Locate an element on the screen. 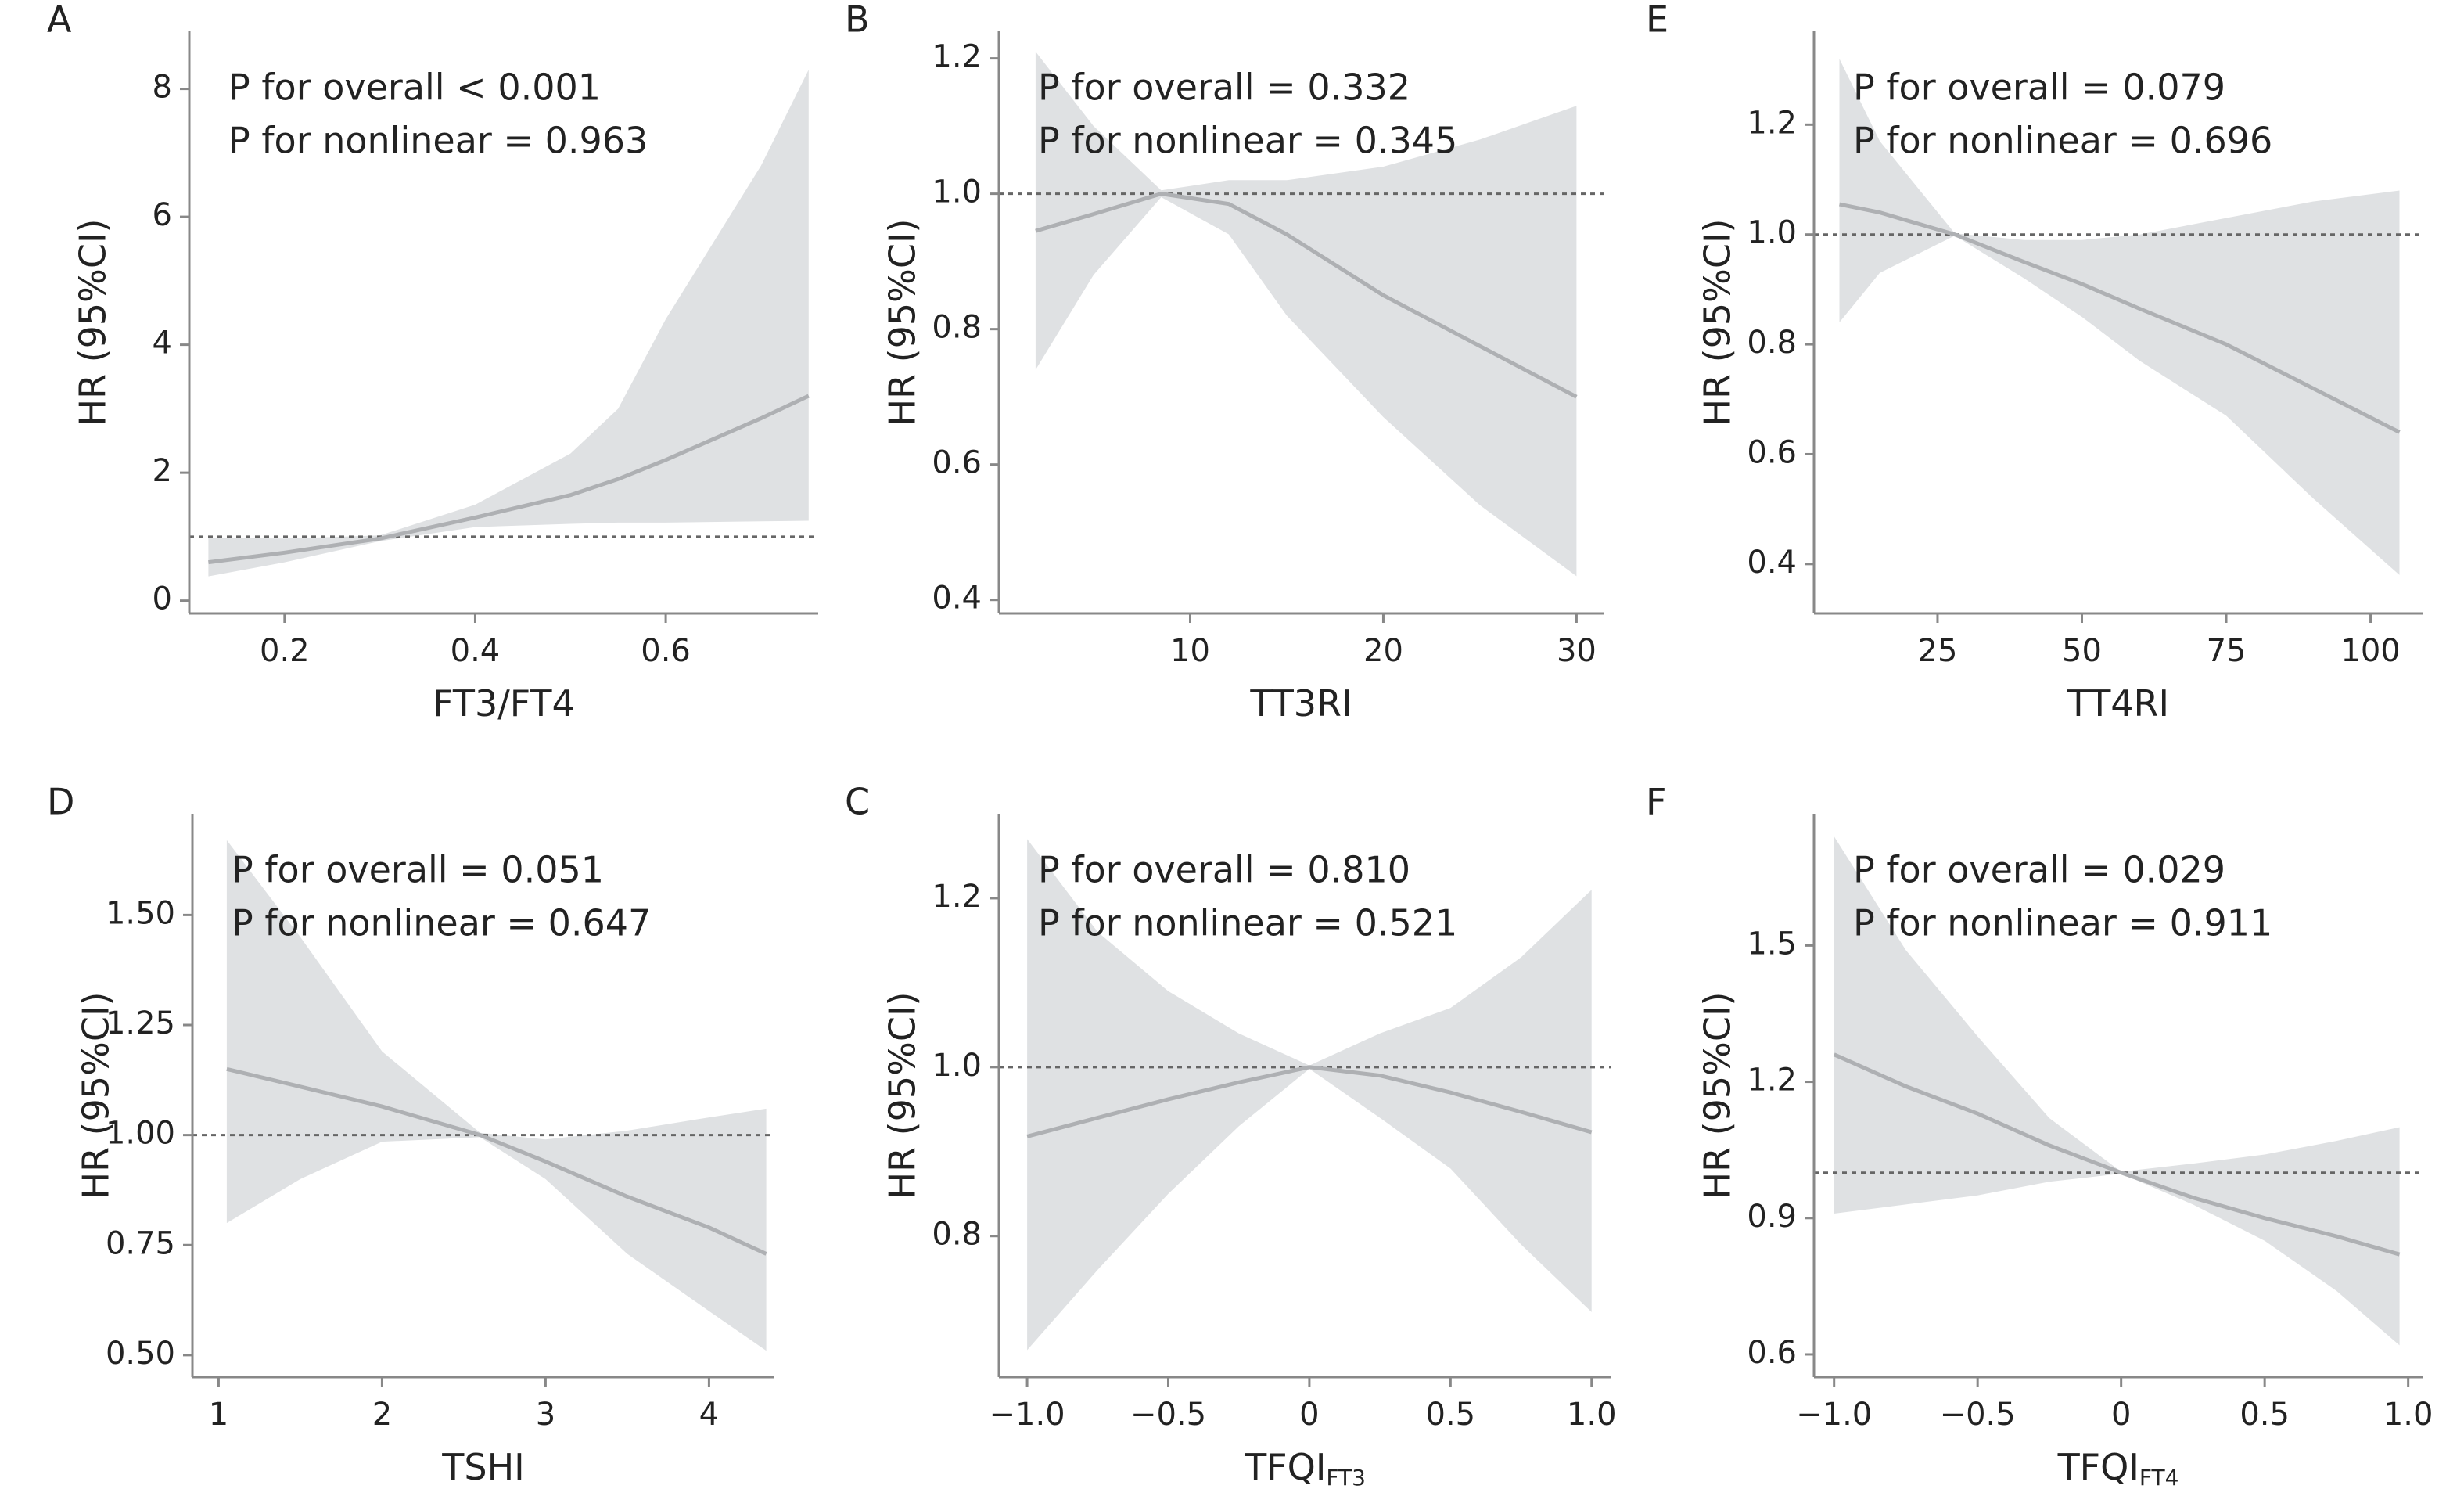 This screenshot has width=2464, height=1507. x-axis-label-main: TSHI is located at coordinates (483, 1467).